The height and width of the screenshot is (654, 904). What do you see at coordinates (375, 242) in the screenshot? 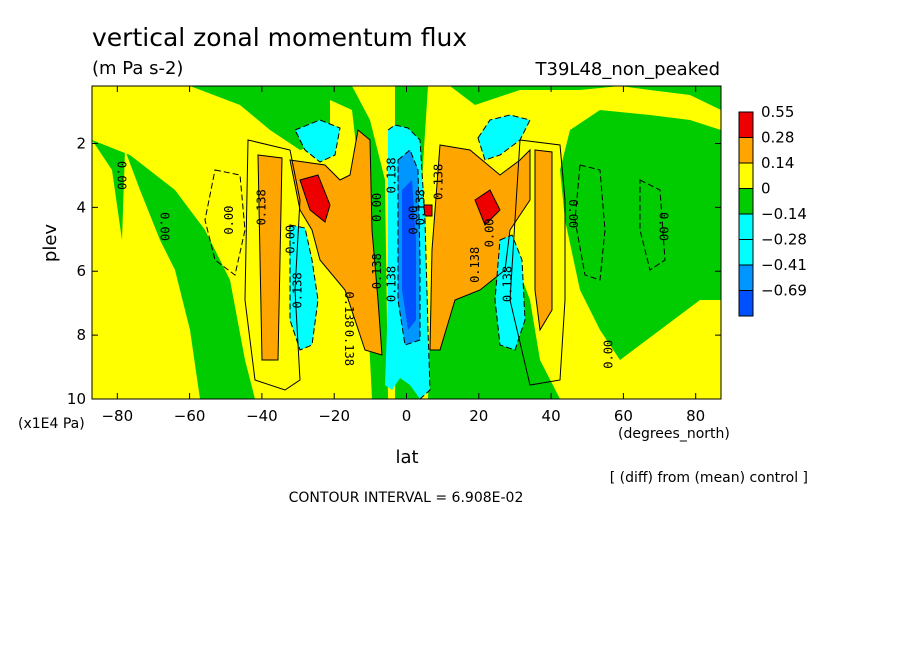
I see `field-yellow-equator-sh` at bounding box center [375, 242].